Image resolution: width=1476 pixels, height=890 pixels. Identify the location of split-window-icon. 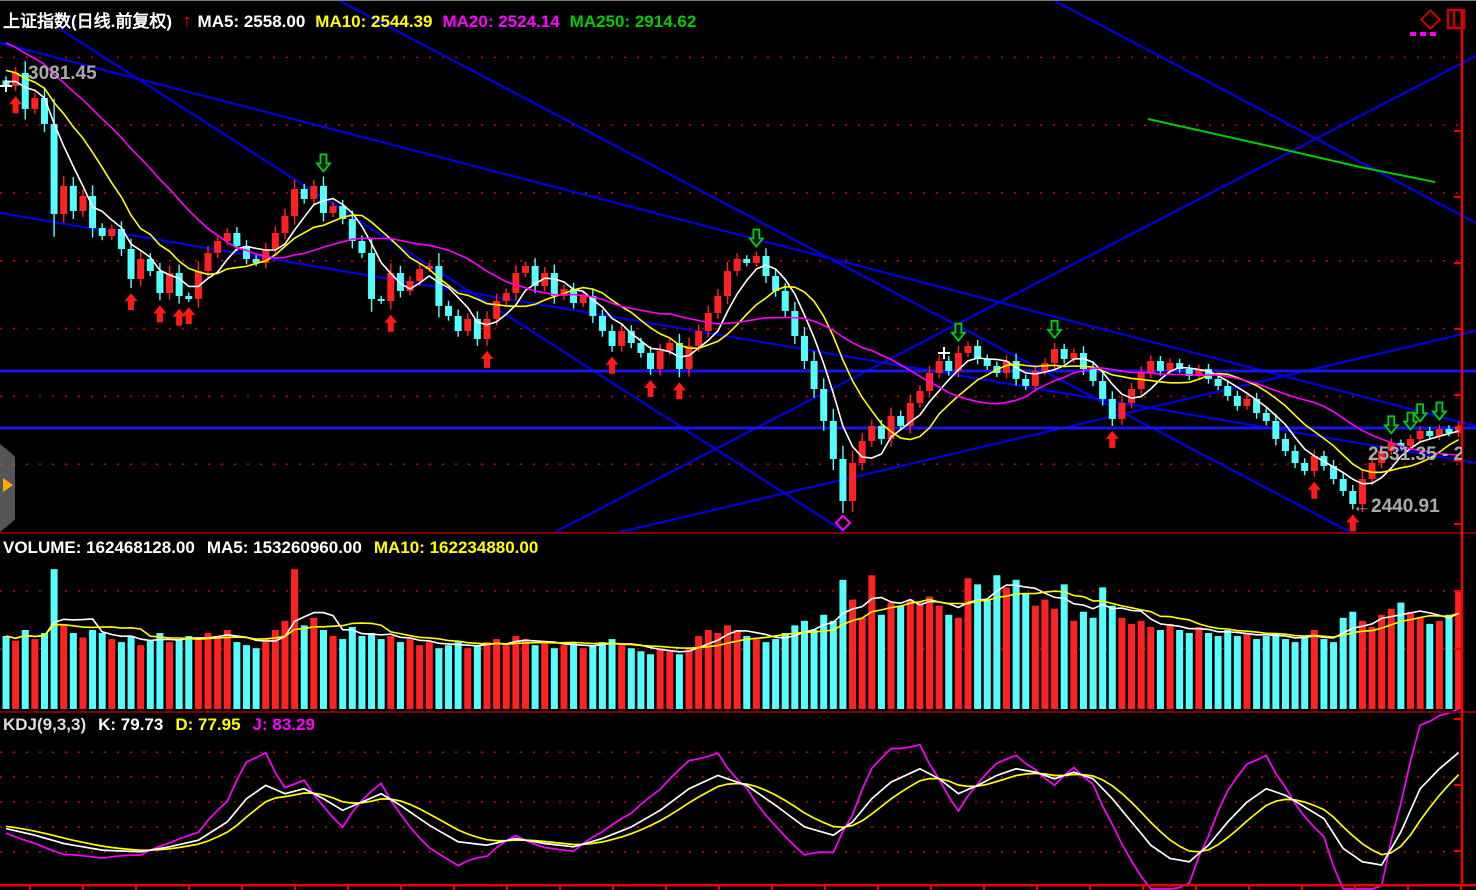
(1456, 19).